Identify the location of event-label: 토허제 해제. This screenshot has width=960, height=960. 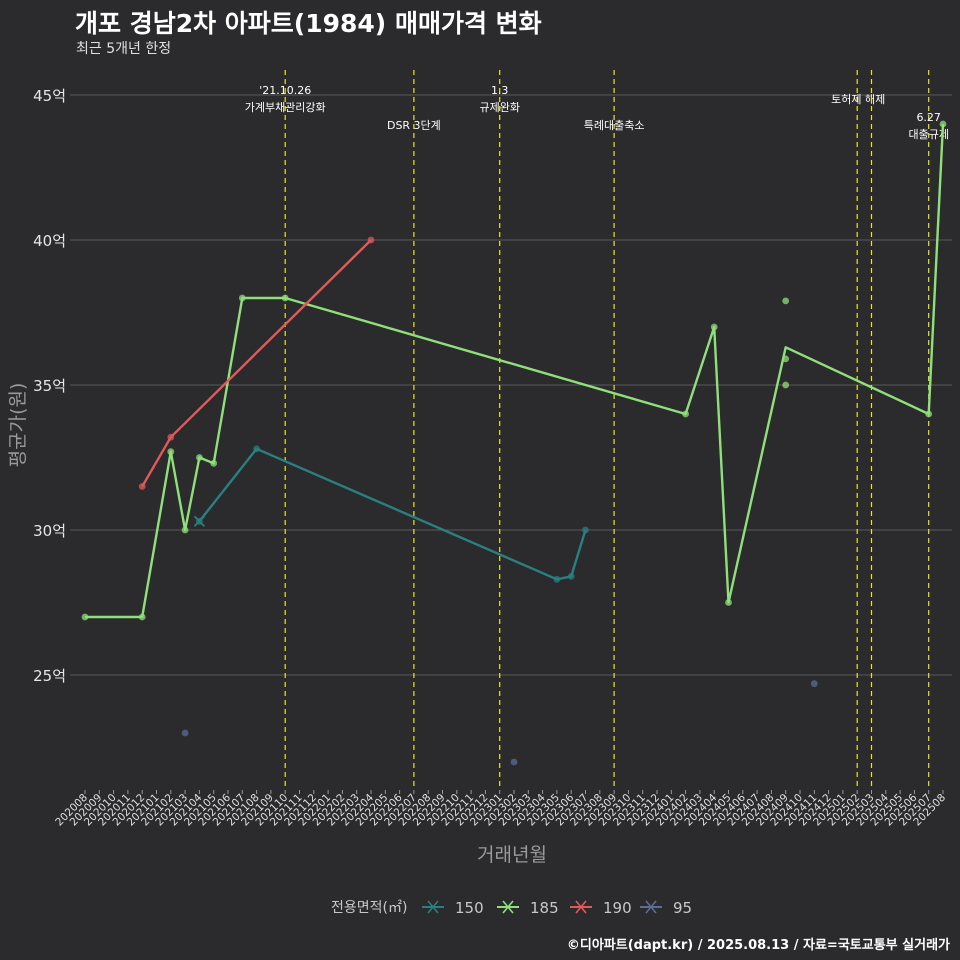
(858, 99).